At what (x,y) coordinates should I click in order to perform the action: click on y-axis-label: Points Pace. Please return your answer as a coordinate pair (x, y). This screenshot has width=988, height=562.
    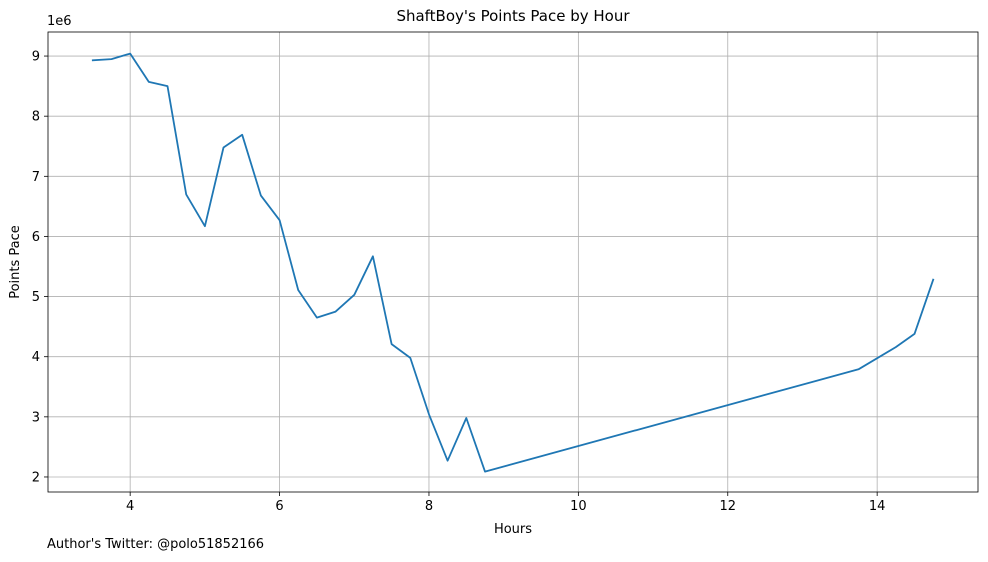
    Looking at the image, I should click on (15, 262).